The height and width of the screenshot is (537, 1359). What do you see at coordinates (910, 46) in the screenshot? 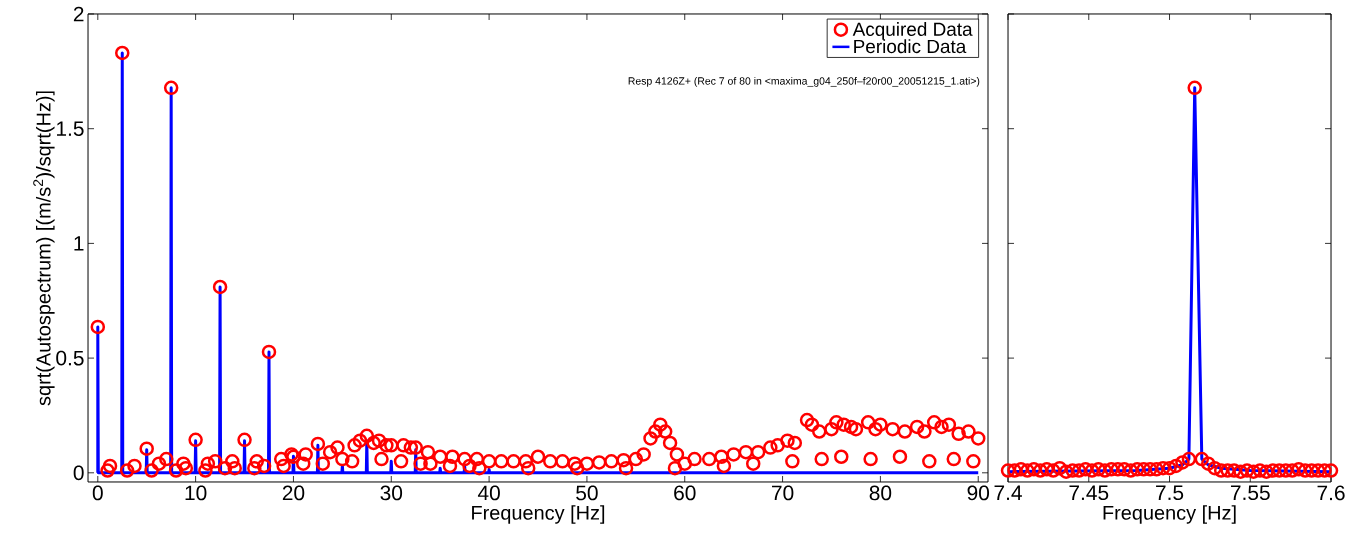
I see `legend-label: Periodic Data` at bounding box center [910, 46].